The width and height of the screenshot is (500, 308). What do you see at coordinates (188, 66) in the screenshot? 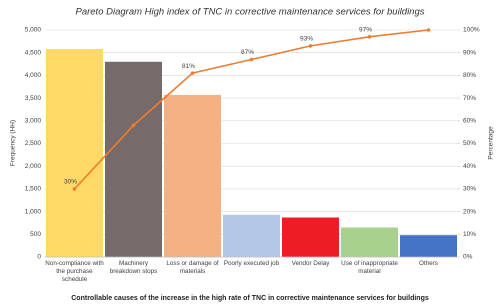
I see `point-label: 81%` at bounding box center [188, 66].